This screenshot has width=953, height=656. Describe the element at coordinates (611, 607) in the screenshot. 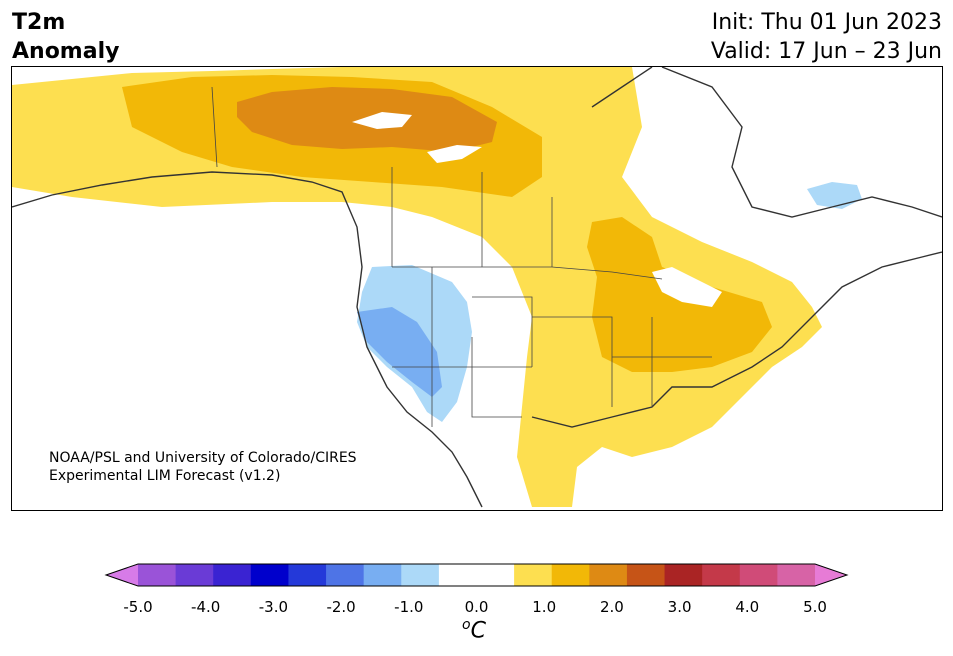

I see `colorbar-tick-label: 2.0` at that location.